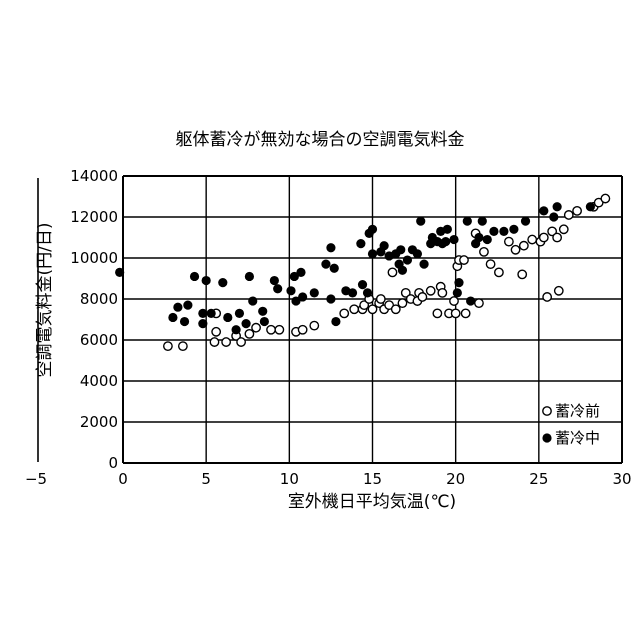 This screenshot has width=640, height=640. What do you see at coordinates (538, 479) in the screenshot?
I see `x-tick-label: 25` at bounding box center [538, 479].